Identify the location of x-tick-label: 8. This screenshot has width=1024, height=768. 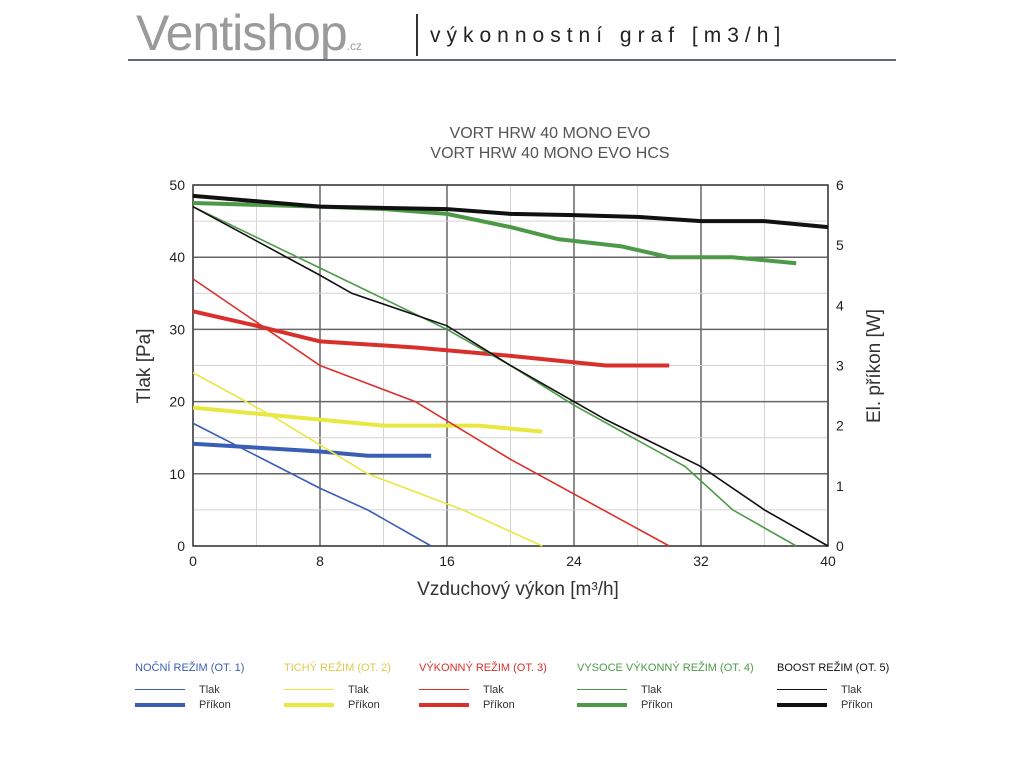
(320, 561).